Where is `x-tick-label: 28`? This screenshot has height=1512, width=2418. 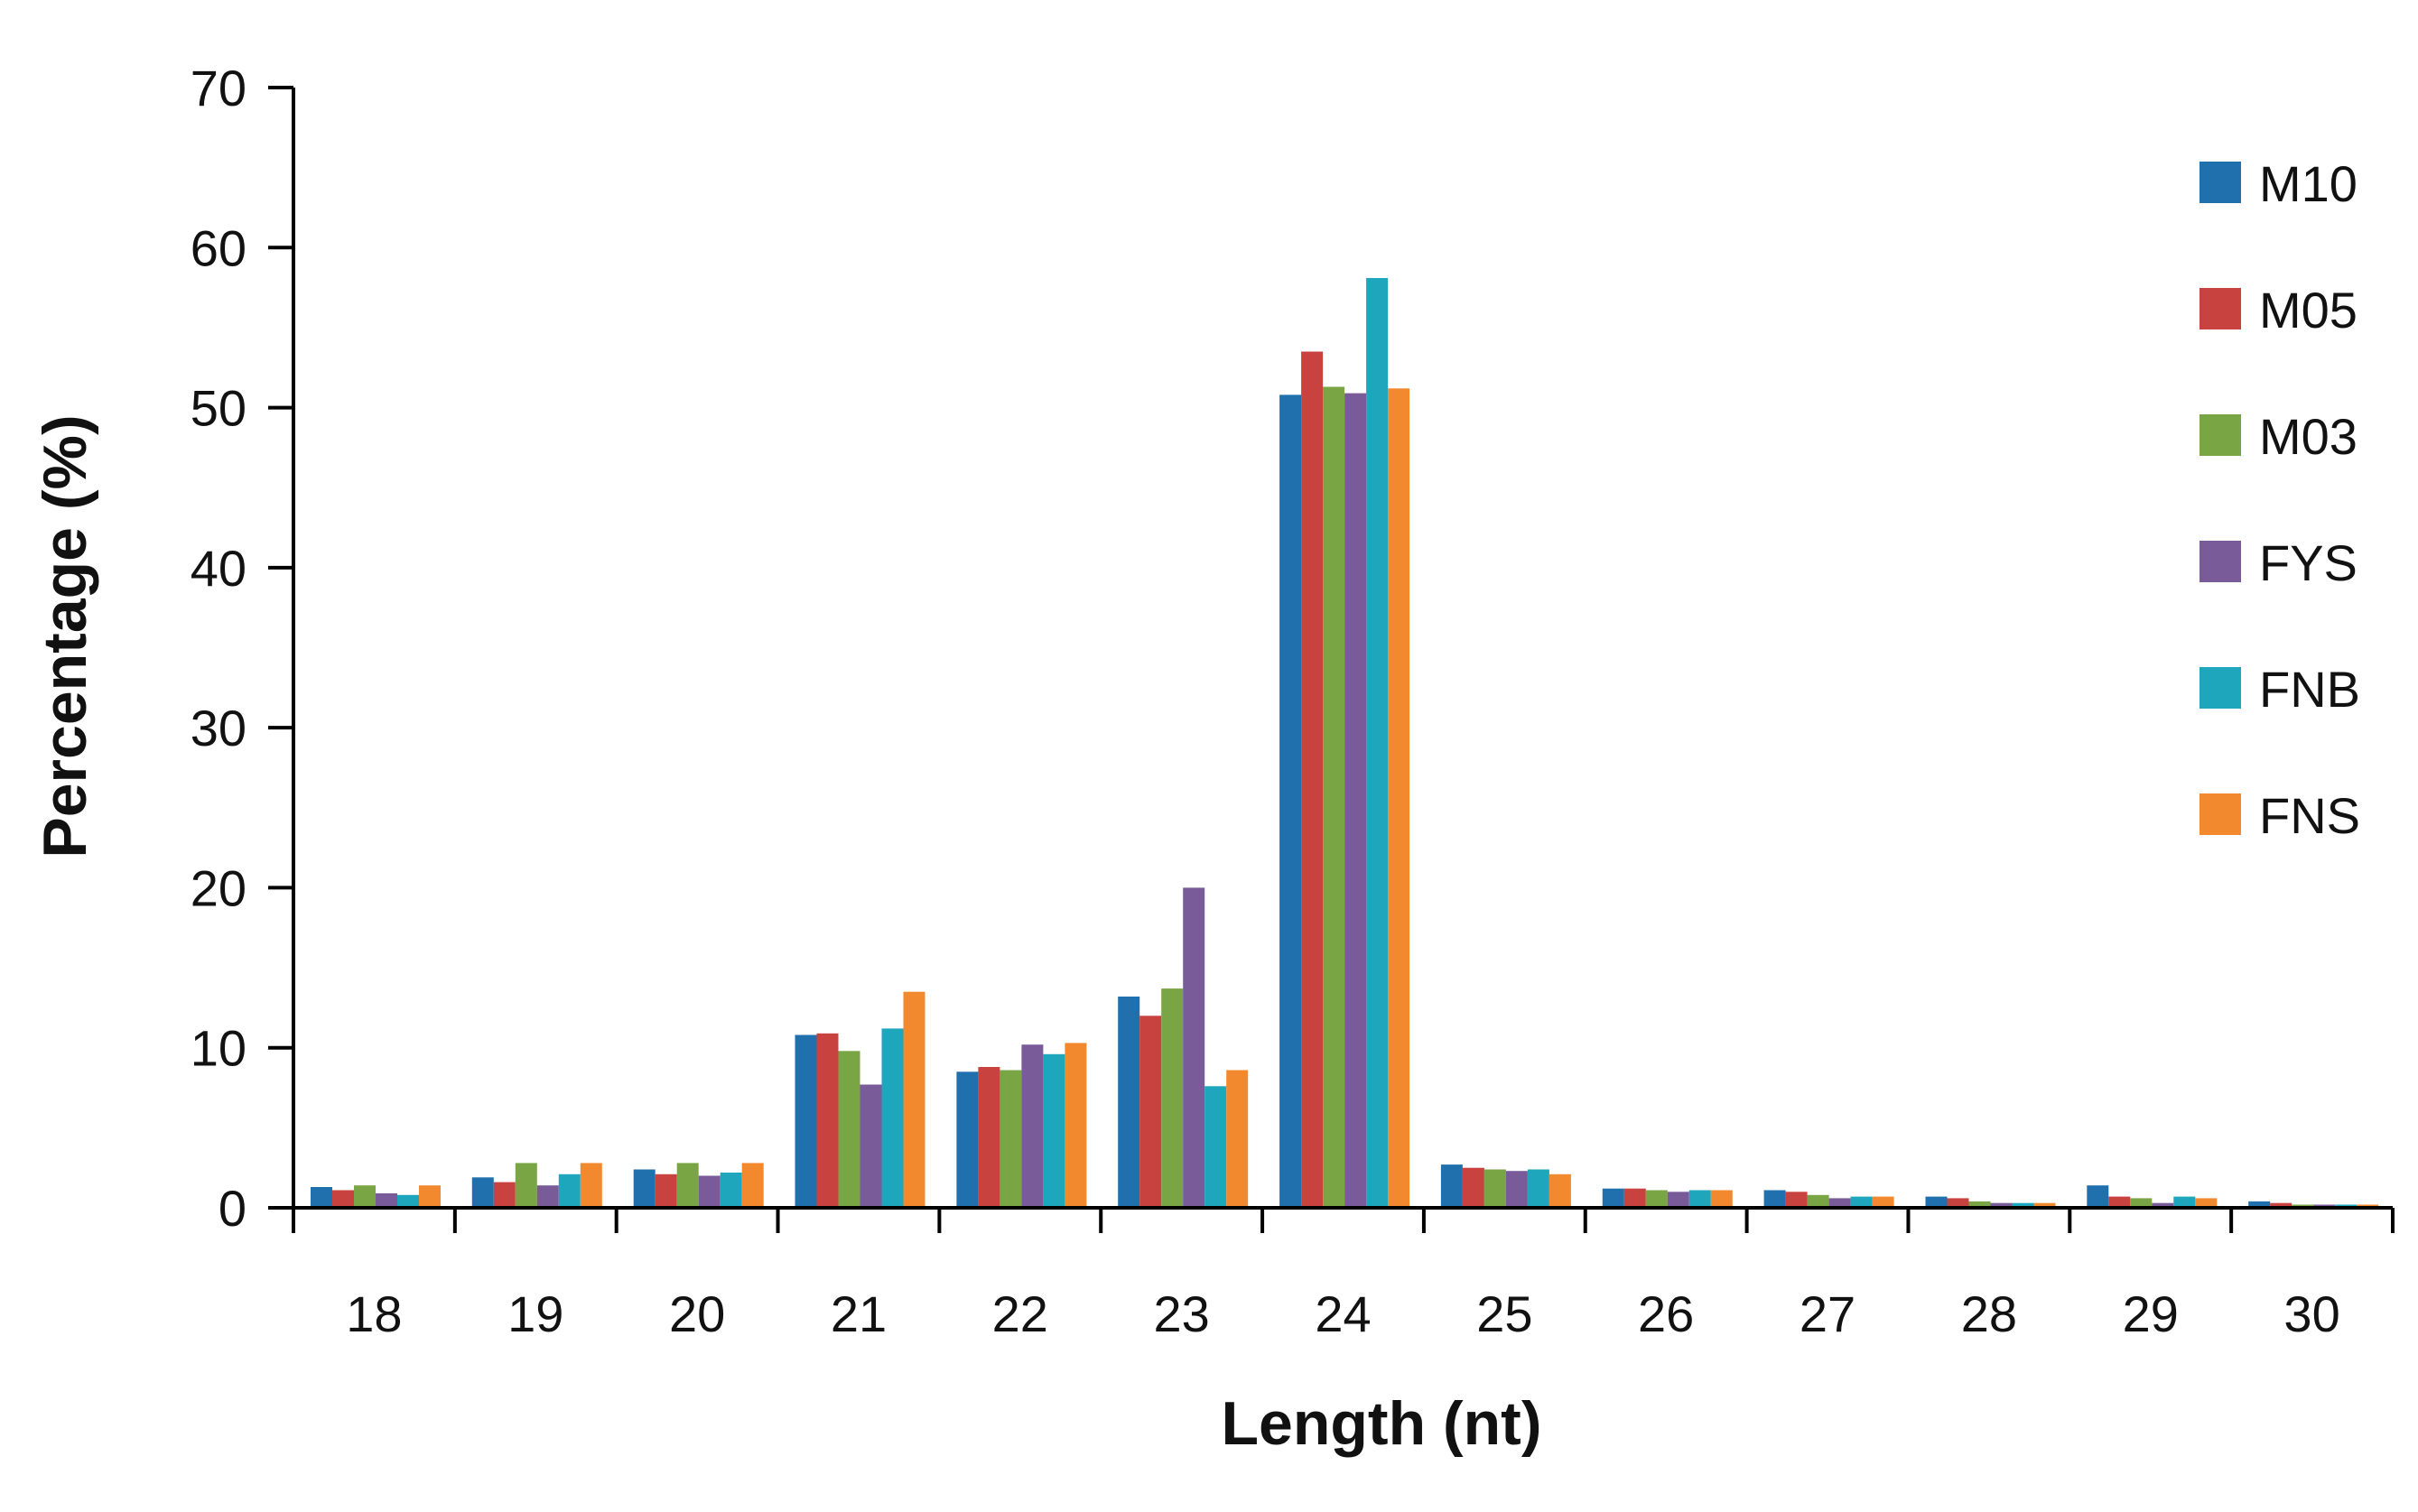
x-tick-label: 28 is located at coordinates (1989, 1313).